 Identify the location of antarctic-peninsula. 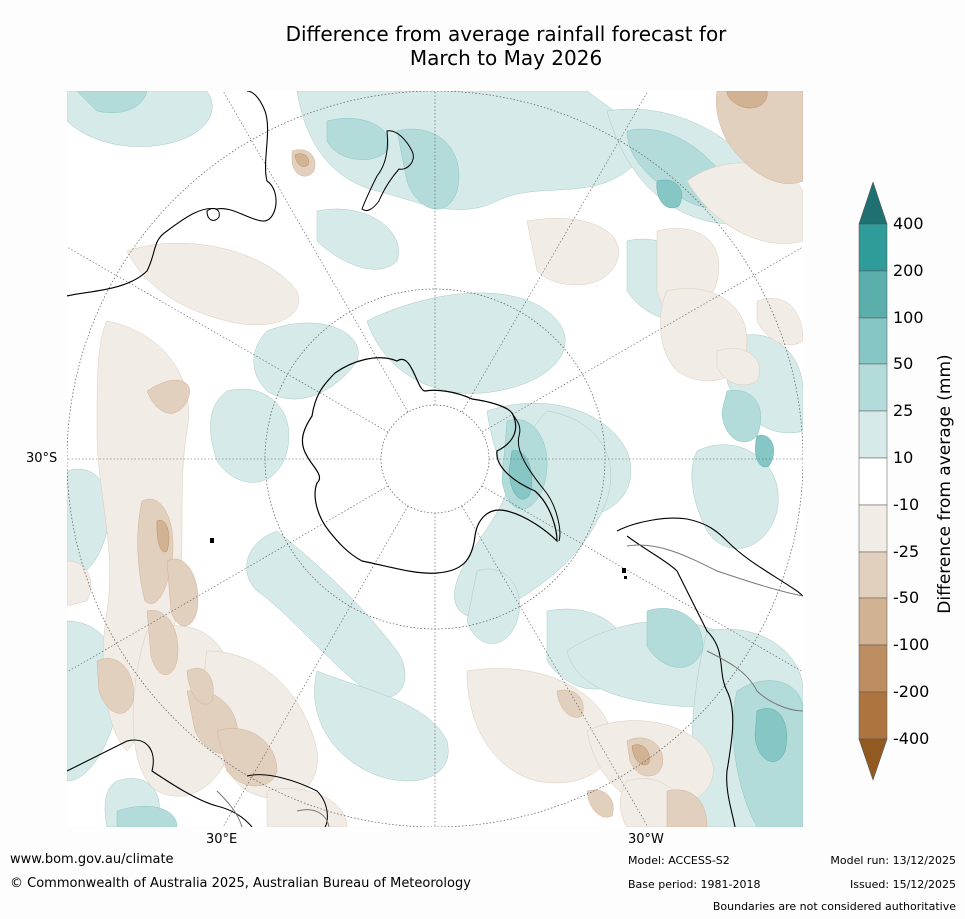
(536, 477).